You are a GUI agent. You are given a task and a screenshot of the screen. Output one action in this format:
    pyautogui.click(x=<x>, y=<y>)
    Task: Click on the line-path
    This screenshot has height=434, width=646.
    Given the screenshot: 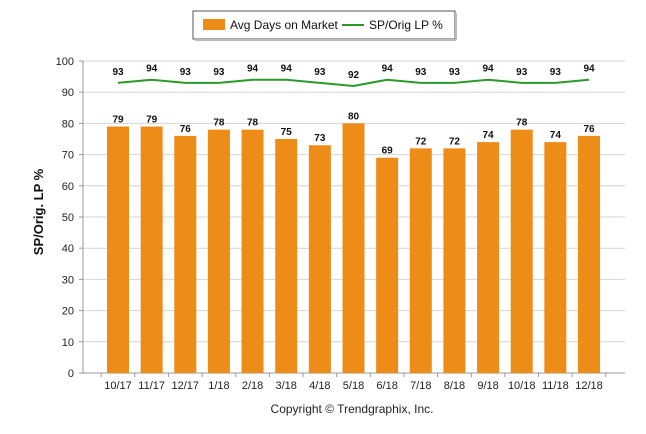 What is the action you would take?
    pyautogui.click(x=353, y=82)
    